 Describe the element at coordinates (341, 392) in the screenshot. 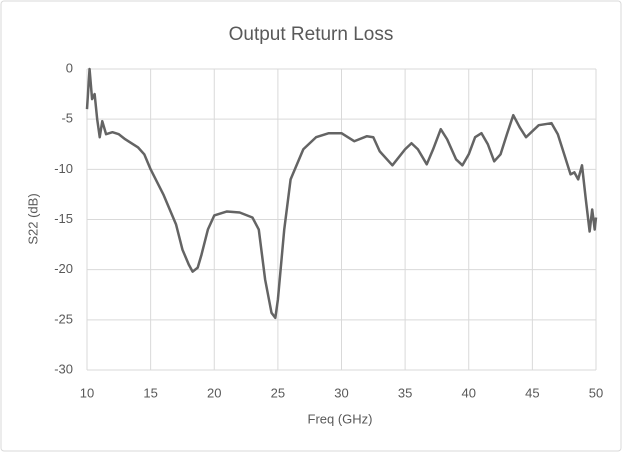

I see `x-tick-label: 30` at that location.